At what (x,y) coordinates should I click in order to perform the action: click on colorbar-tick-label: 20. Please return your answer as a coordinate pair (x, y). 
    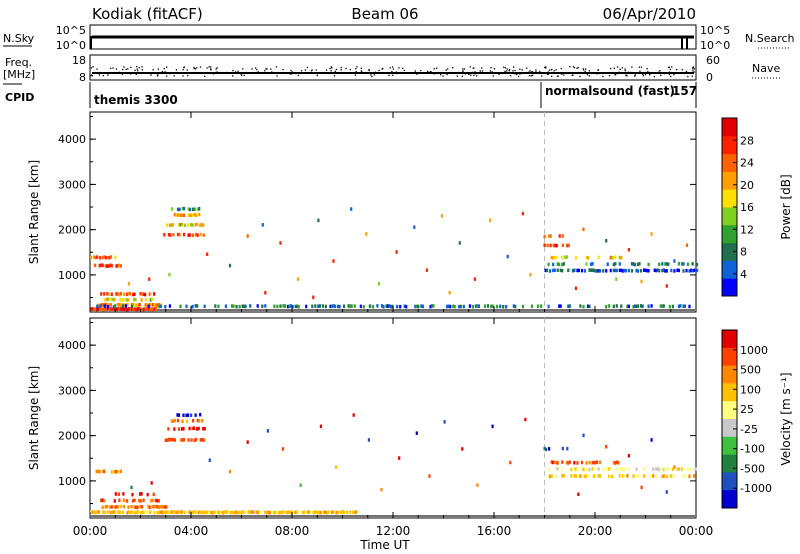
    Looking at the image, I should click on (747, 185).